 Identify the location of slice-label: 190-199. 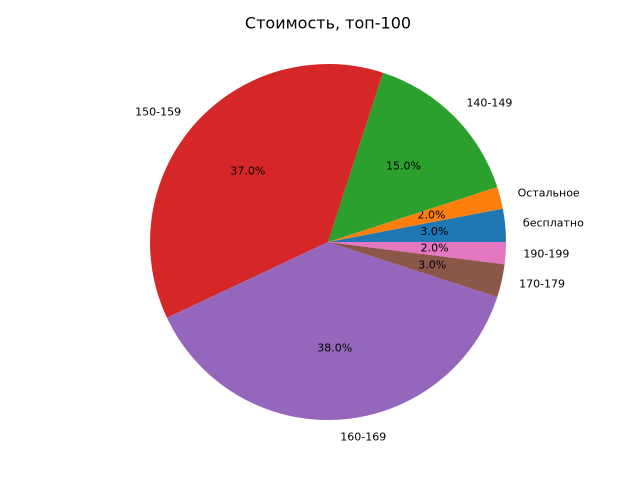
(546, 253).